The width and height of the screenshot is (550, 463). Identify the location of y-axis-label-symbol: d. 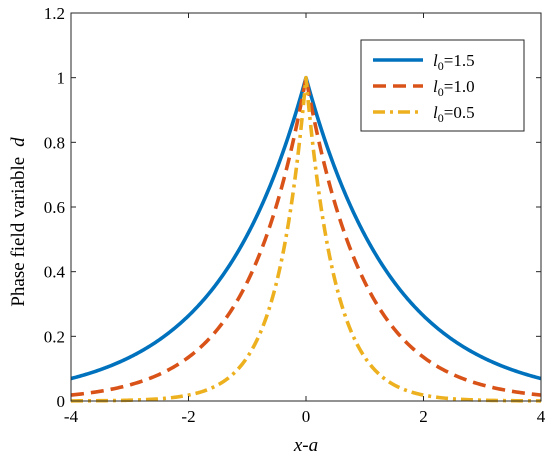
(18, 142).